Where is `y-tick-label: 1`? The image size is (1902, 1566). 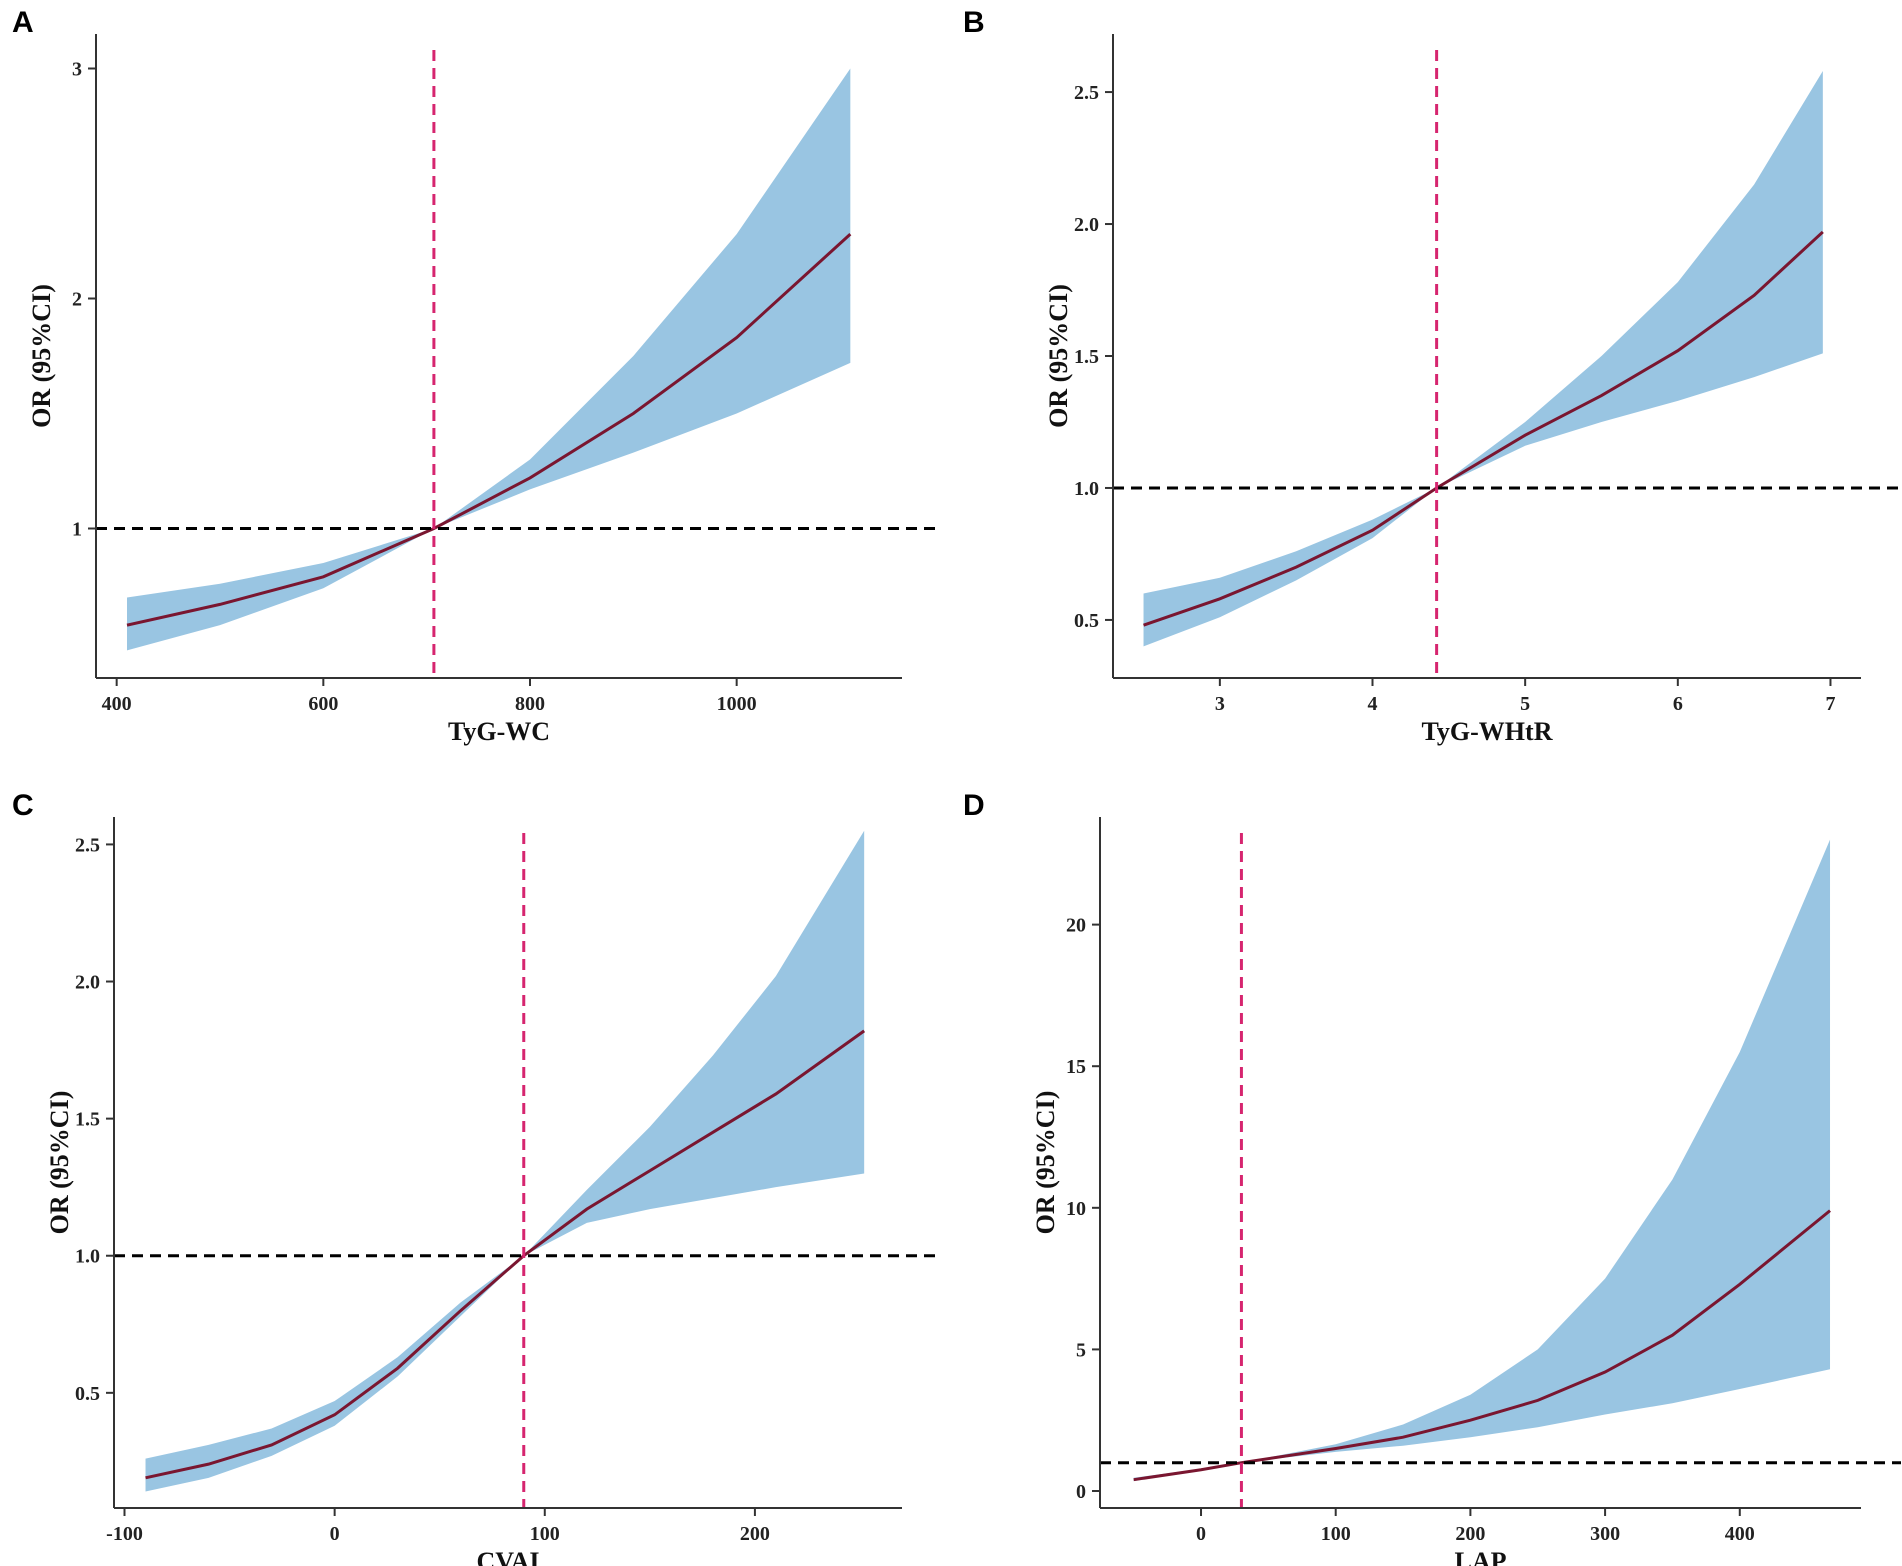 y-tick-label: 1 is located at coordinates (77, 530).